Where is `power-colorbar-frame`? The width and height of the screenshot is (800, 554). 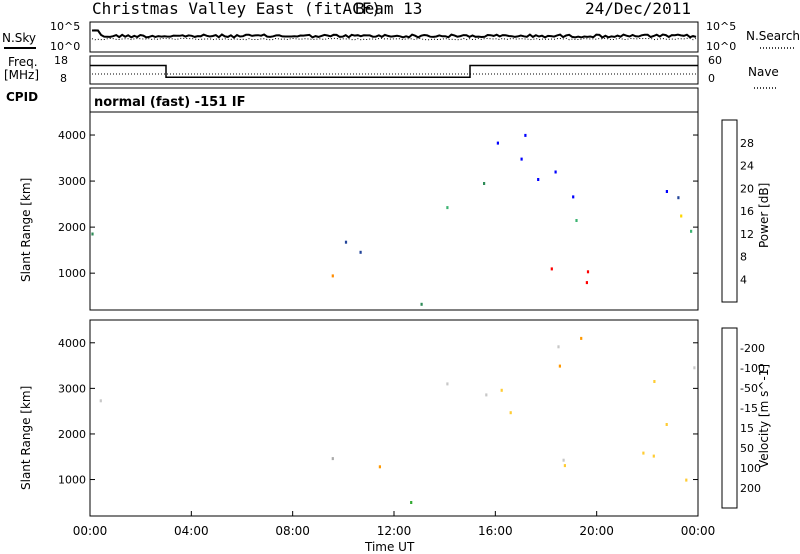 power-colorbar-frame is located at coordinates (729, 211).